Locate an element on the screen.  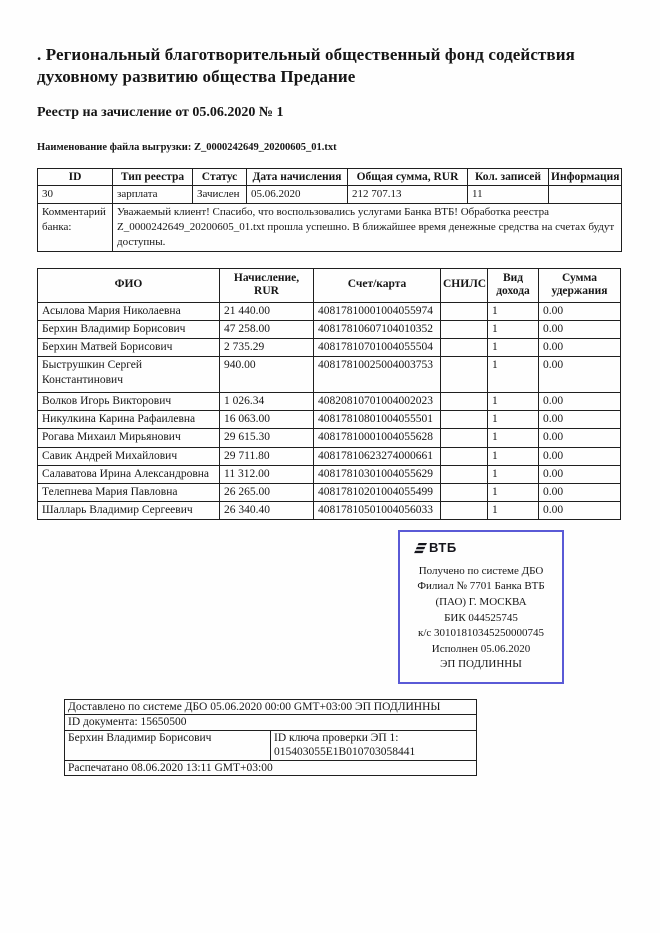
col-header-info: Информация is located at coordinates (585, 177).